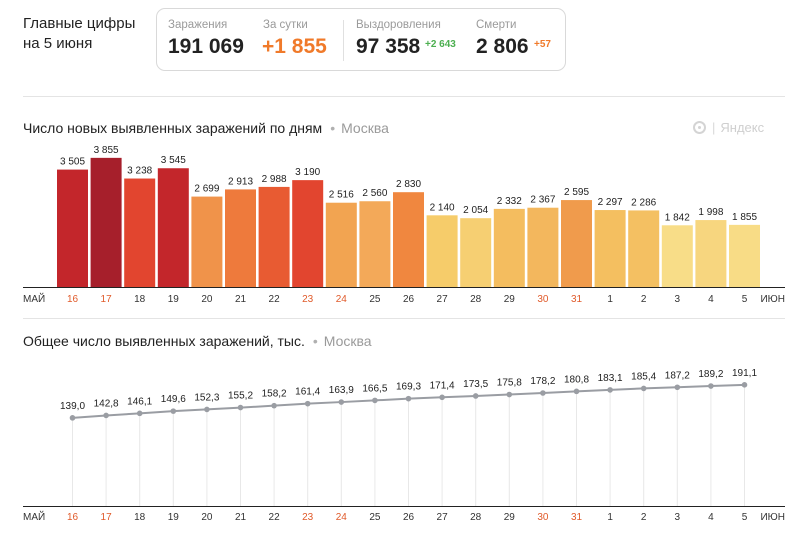  Describe the element at coordinates (398, 25) in the screenshot. I see `recovered-label: Выздоровления` at that location.